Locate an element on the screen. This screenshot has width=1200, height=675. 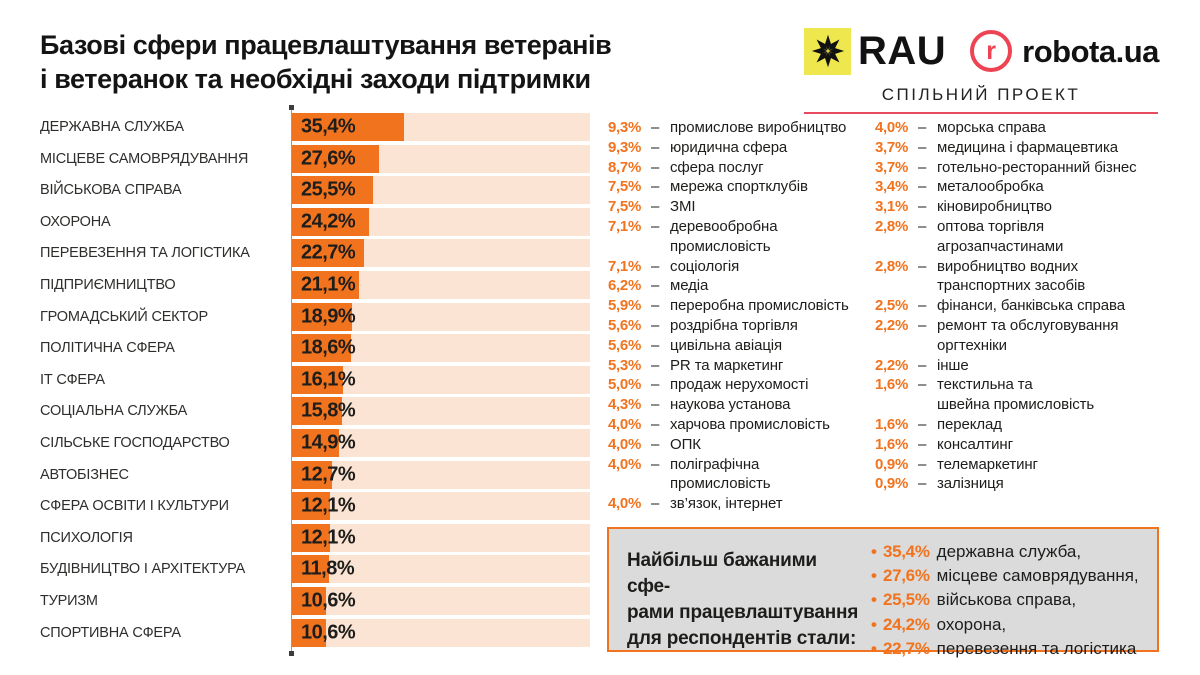
sector-percent: 5,0% is located at coordinates (624, 385).